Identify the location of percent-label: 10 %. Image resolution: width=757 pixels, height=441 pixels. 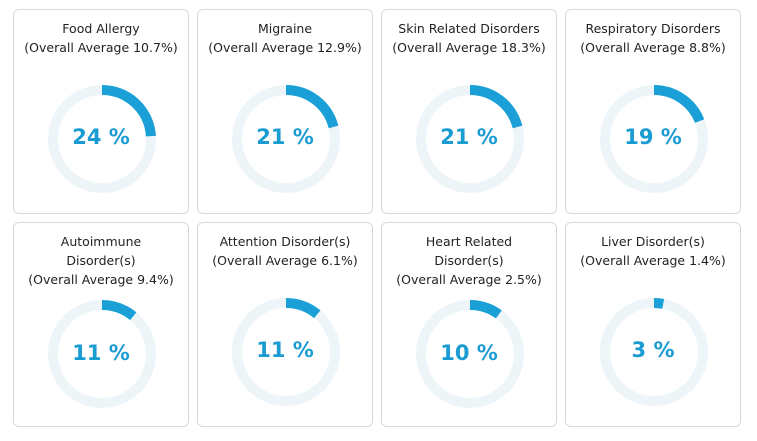
(469, 353).